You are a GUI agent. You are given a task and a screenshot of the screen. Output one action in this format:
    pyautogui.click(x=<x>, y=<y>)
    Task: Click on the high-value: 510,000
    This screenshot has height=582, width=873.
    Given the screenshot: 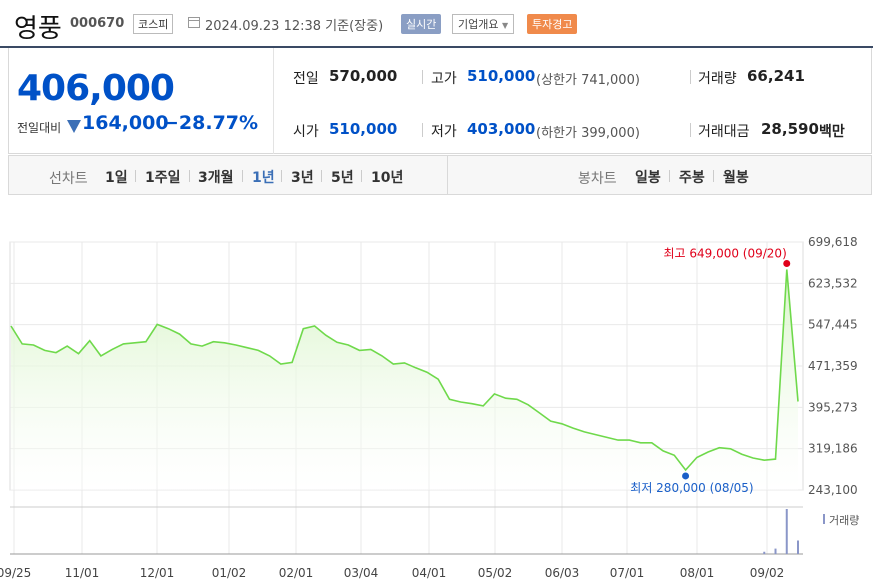 What is the action you would take?
    pyautogui.click(x=501, y=76)
    